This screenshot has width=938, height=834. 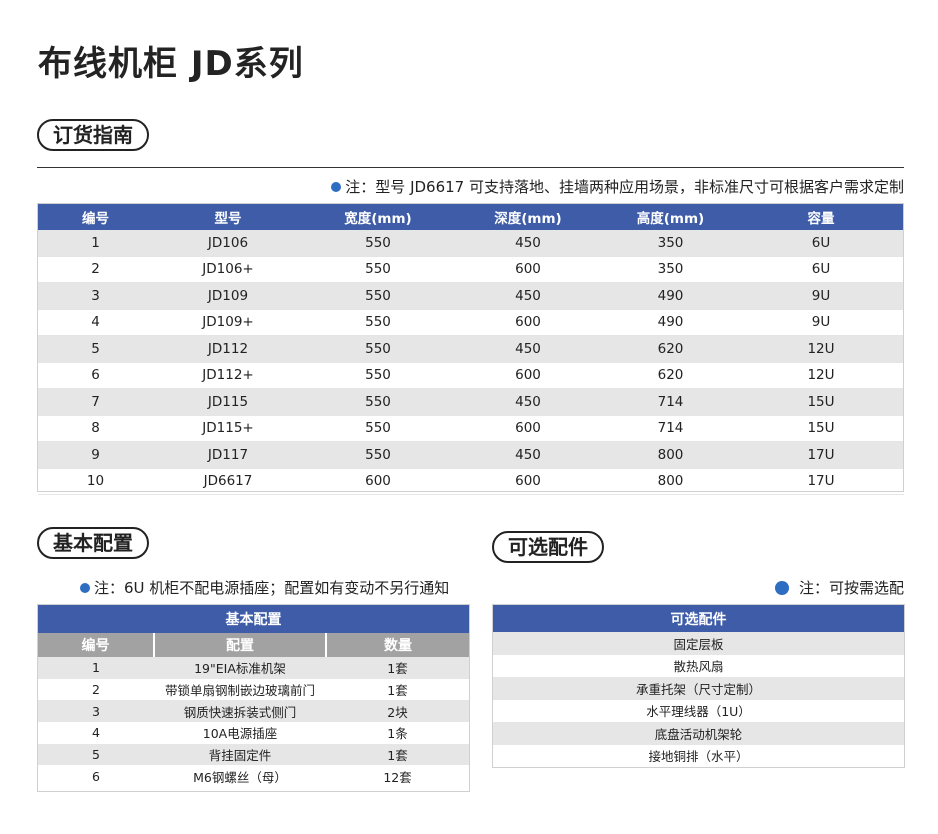 I want to click on optional-note-text: 注：可按需选配, so click(x=851, y=588).